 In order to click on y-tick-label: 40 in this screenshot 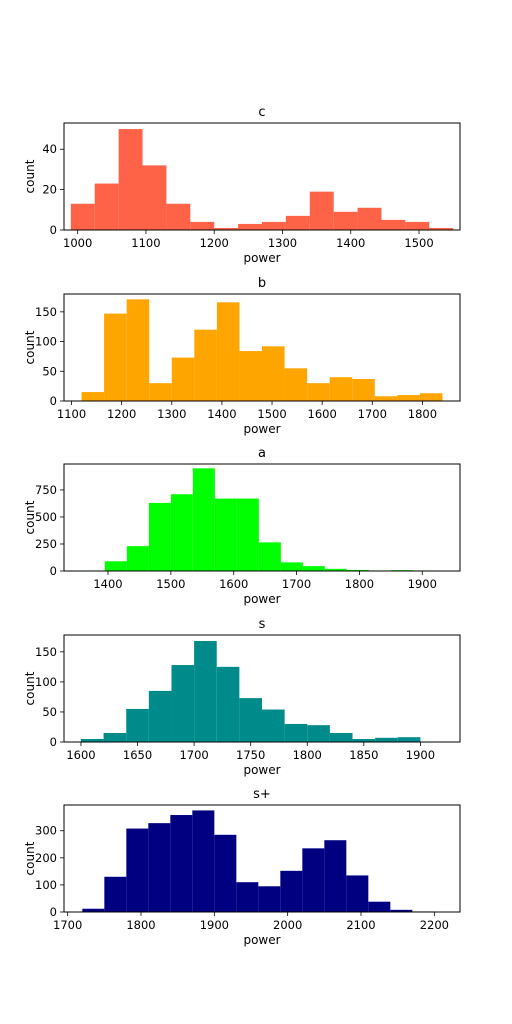, I will do `click(49, 149)`.